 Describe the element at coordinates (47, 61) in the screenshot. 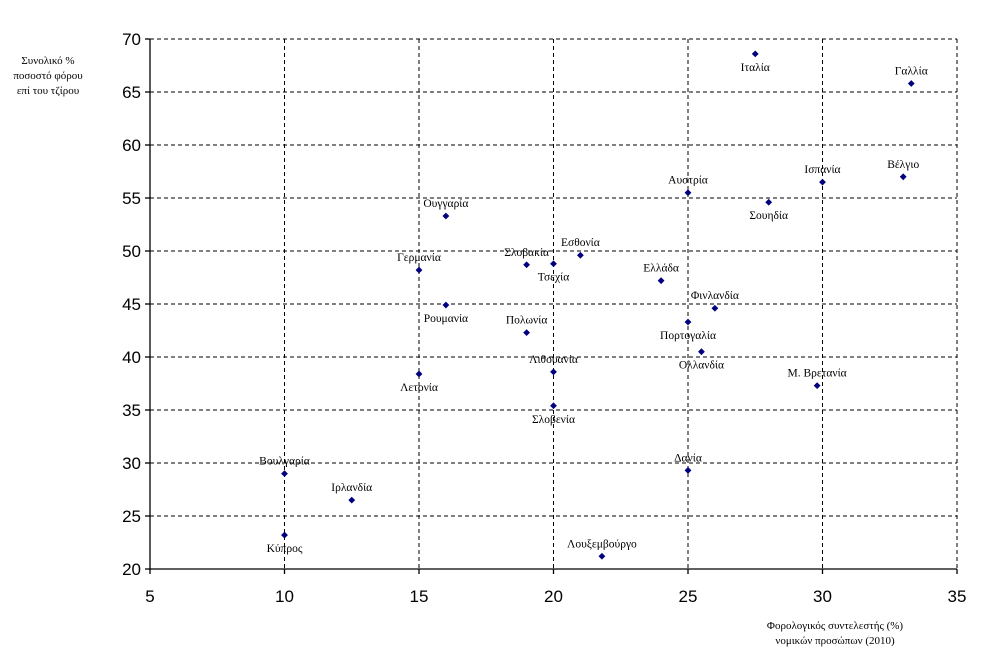

I see `y-axis-title-line-1: Συνολικό %` at that location.